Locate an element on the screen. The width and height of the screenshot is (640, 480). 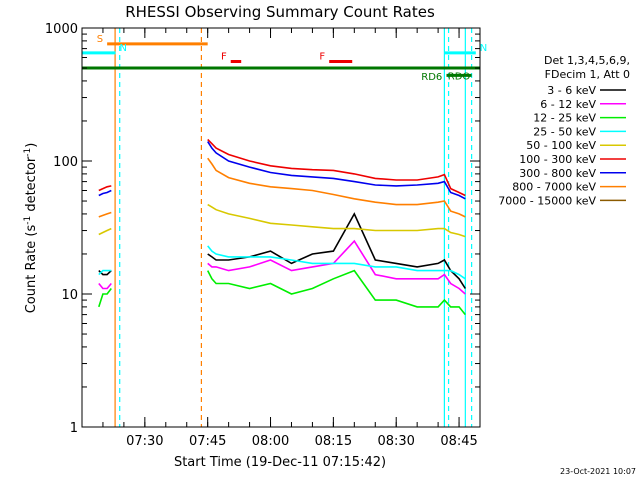
timestamp: 23-Oct-2021 10:07 is located at coordinates (598, 471).